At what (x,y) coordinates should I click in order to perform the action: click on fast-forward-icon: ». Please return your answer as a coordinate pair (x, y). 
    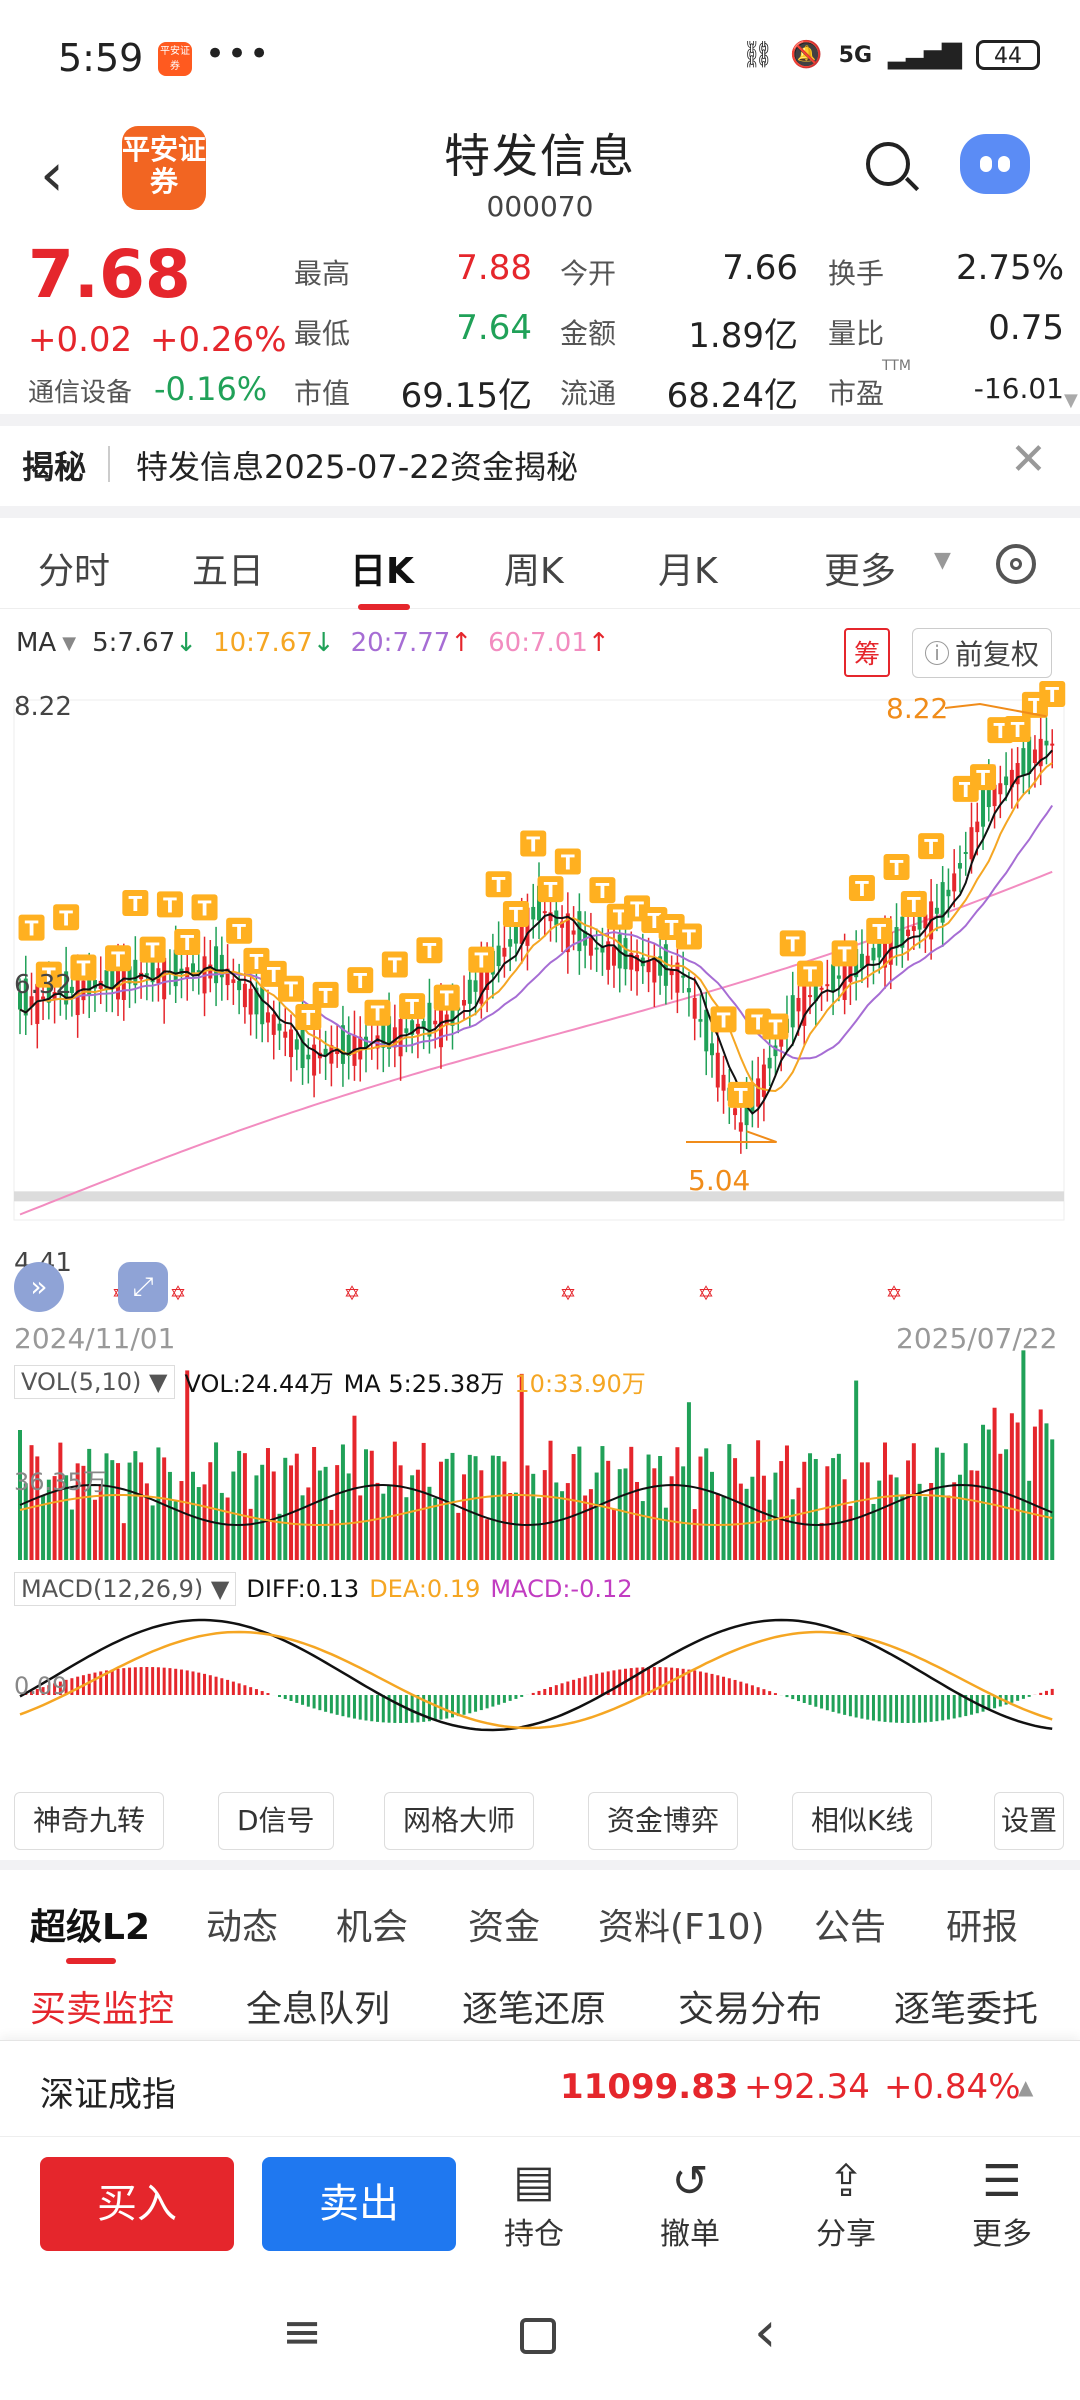
    Looking at the image, I should click on (39, 1287).